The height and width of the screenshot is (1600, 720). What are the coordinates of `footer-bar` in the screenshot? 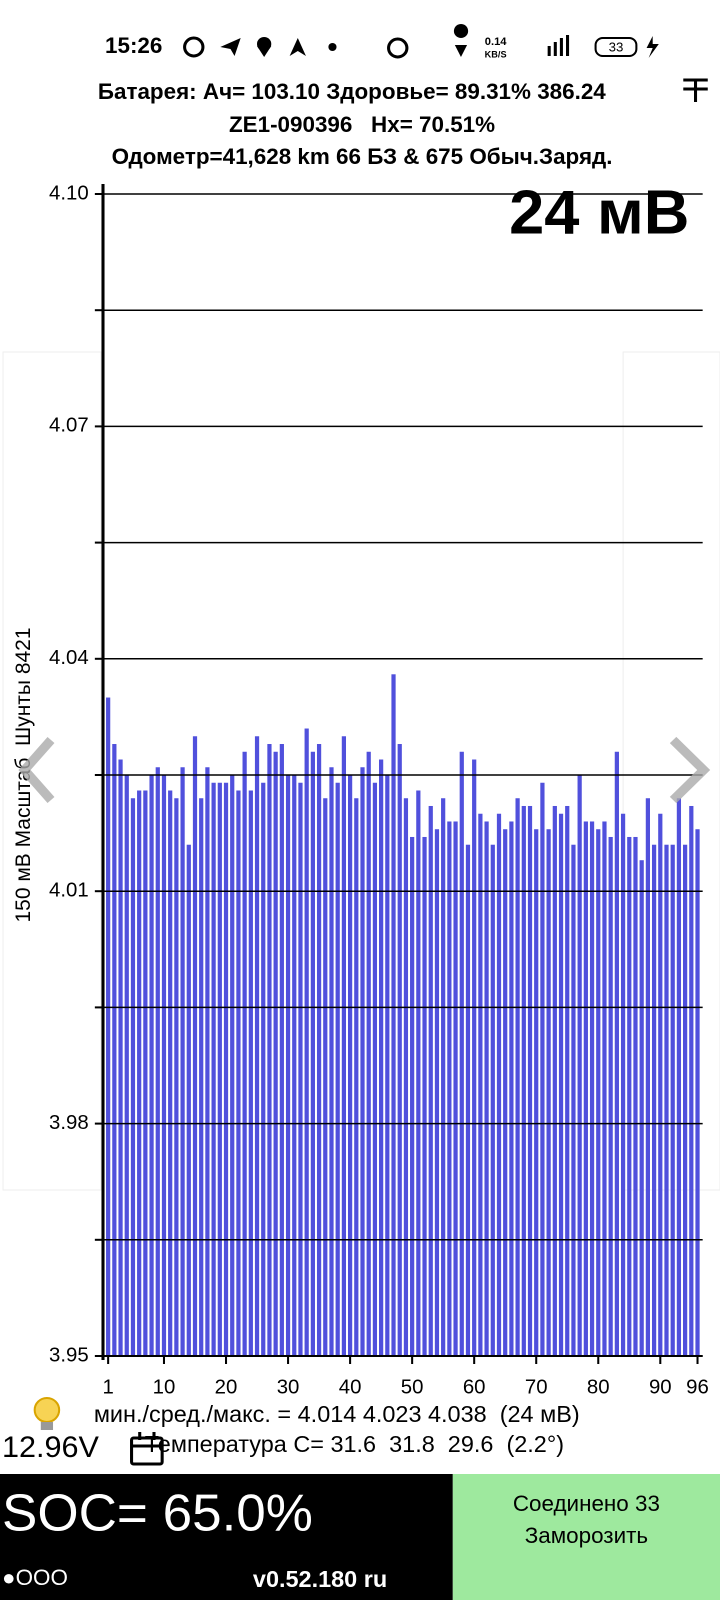 It's located at (226, 1537).